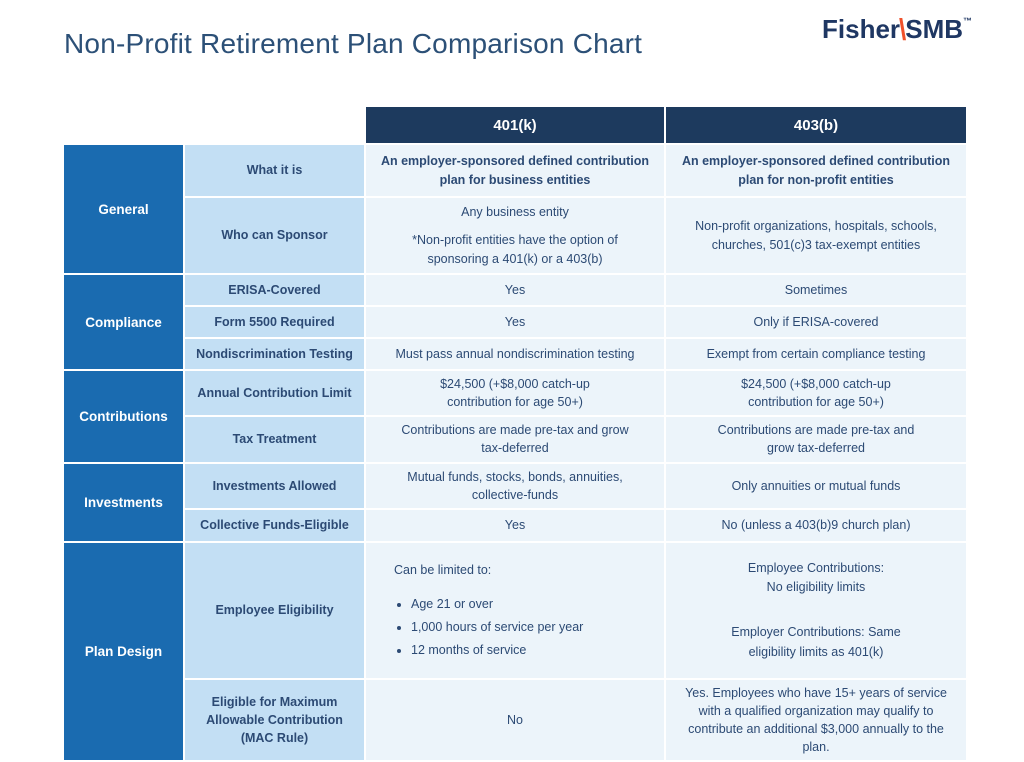  I want to click on table-row: Compliance ERISA-Covered Yes Sometimes, so click(515, 322).